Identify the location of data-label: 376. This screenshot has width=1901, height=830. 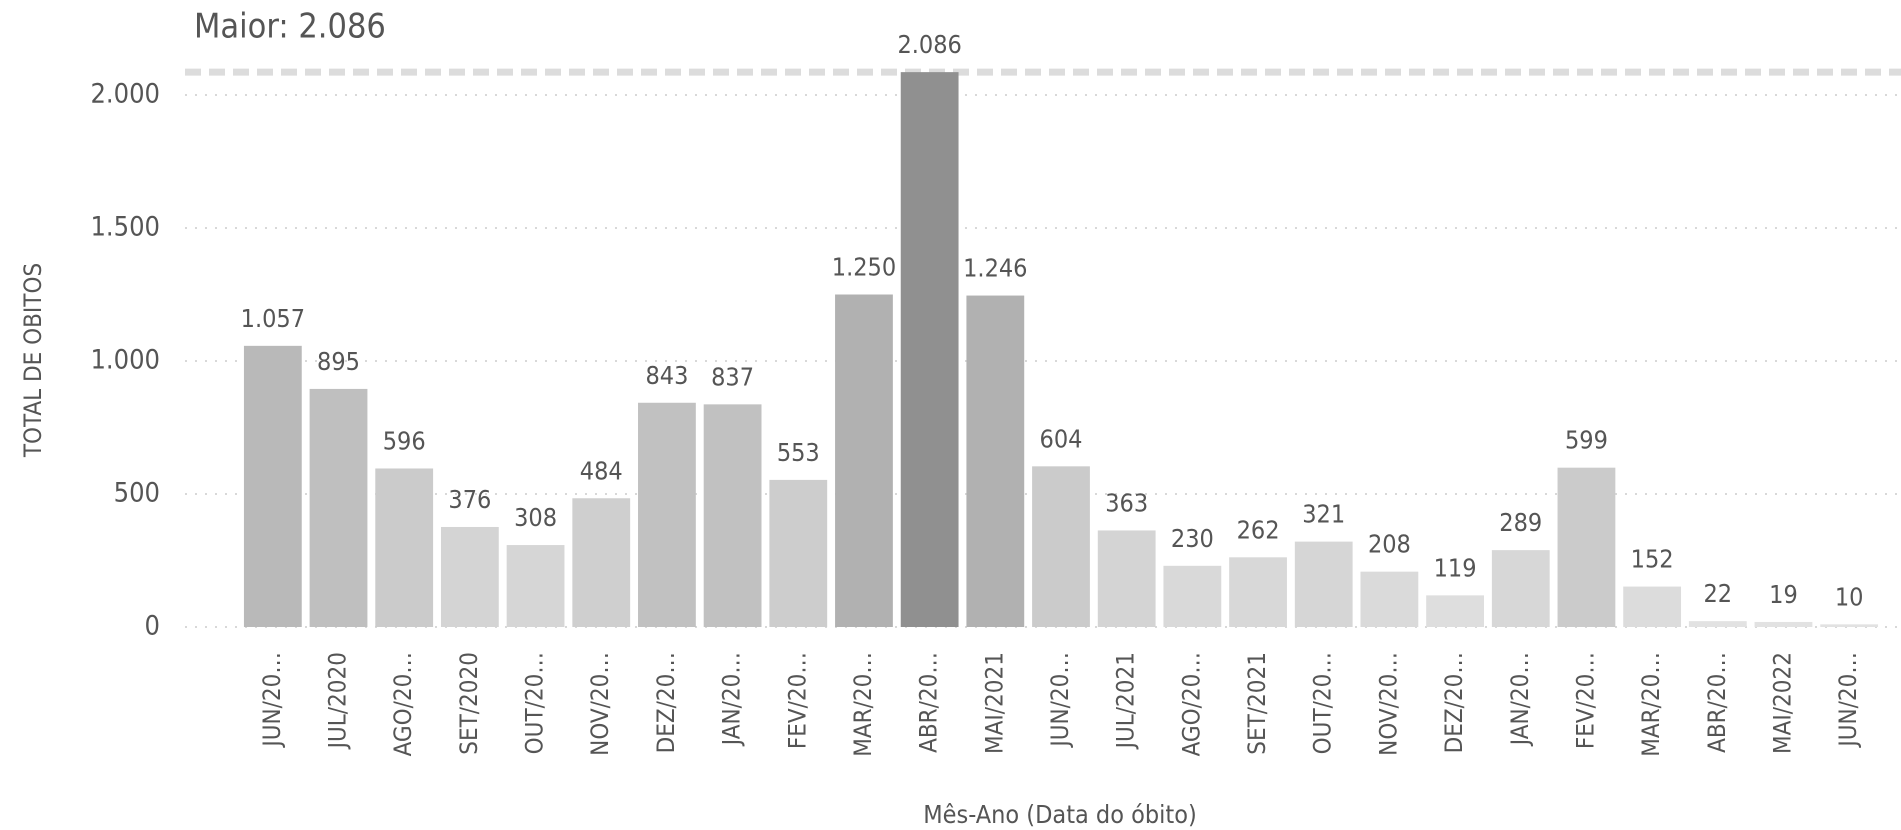
(469, 499).